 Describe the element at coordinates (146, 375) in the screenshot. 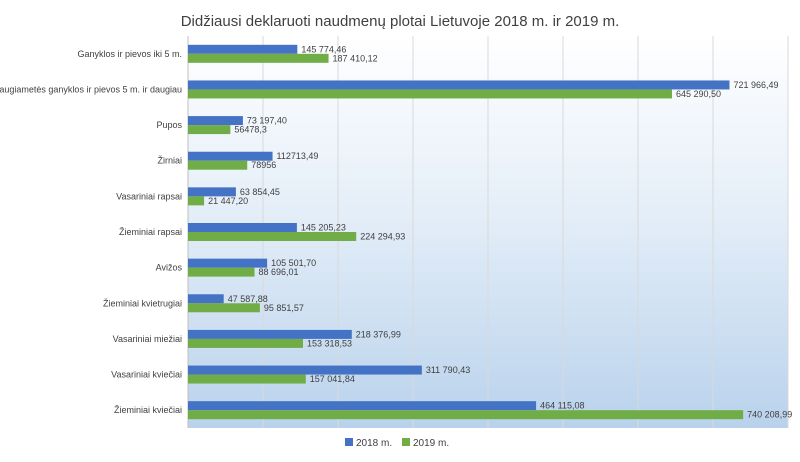

I see `category-label: Vasariniai kviečiai` at that location.